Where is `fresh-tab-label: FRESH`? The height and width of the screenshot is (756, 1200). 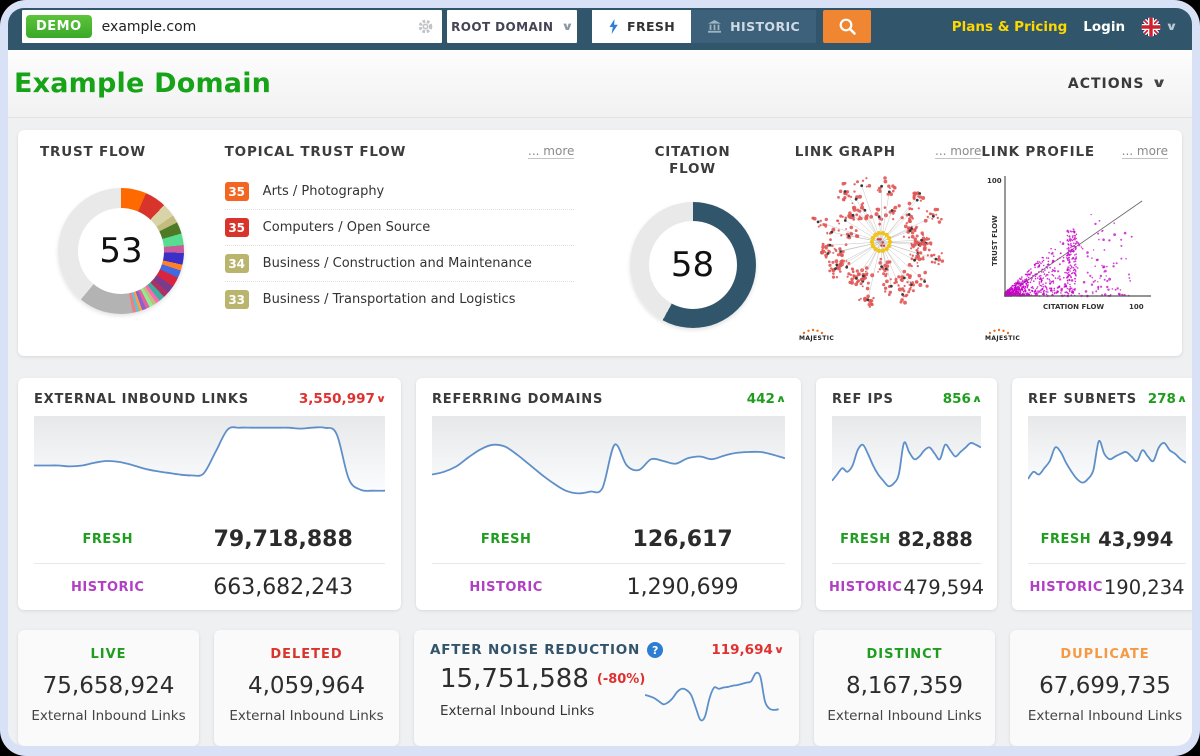 fresh-tab-label: FRESH is located at coordinates (651, 26).